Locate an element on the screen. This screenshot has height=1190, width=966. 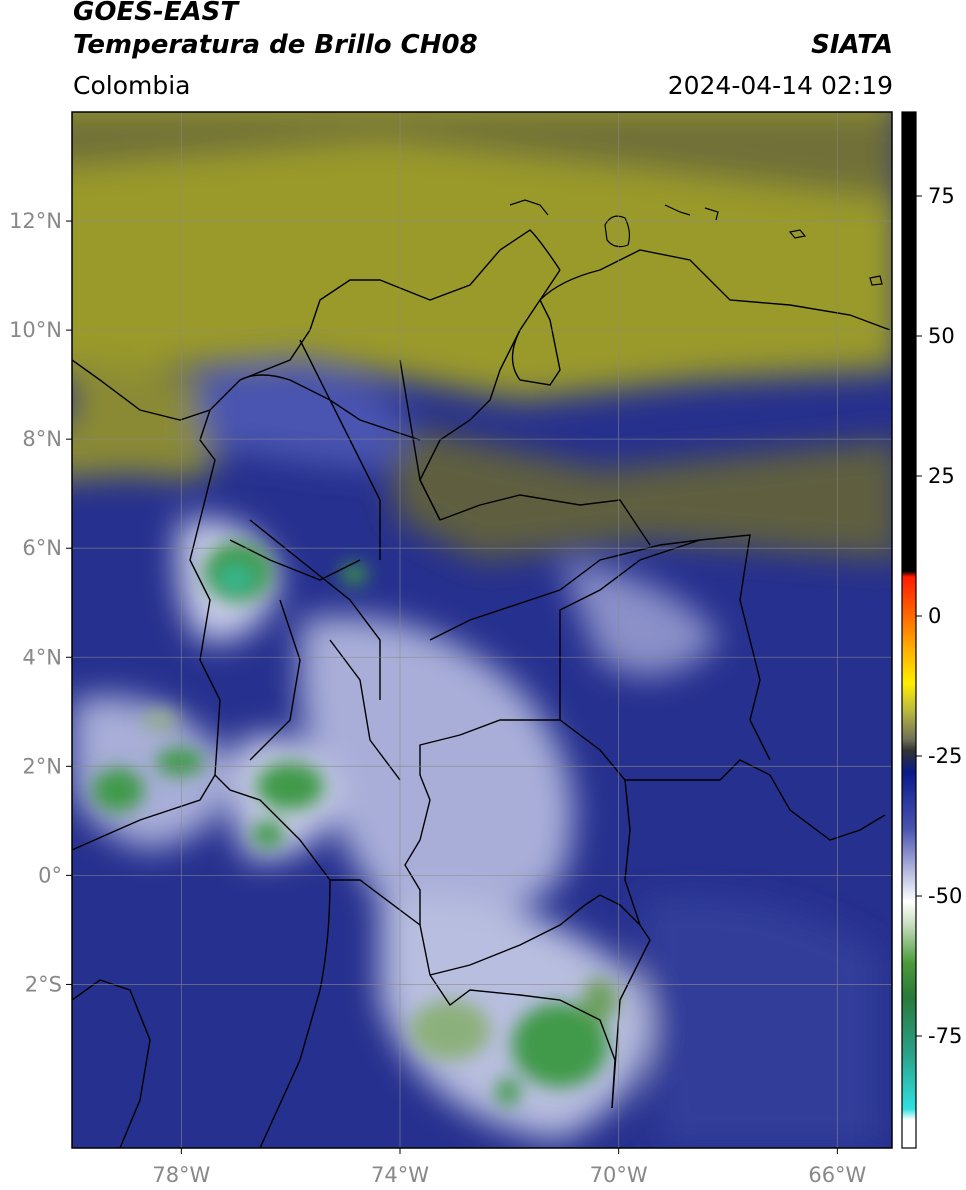
lat-tick-label: 2°N is located at coordinates (42, 766).